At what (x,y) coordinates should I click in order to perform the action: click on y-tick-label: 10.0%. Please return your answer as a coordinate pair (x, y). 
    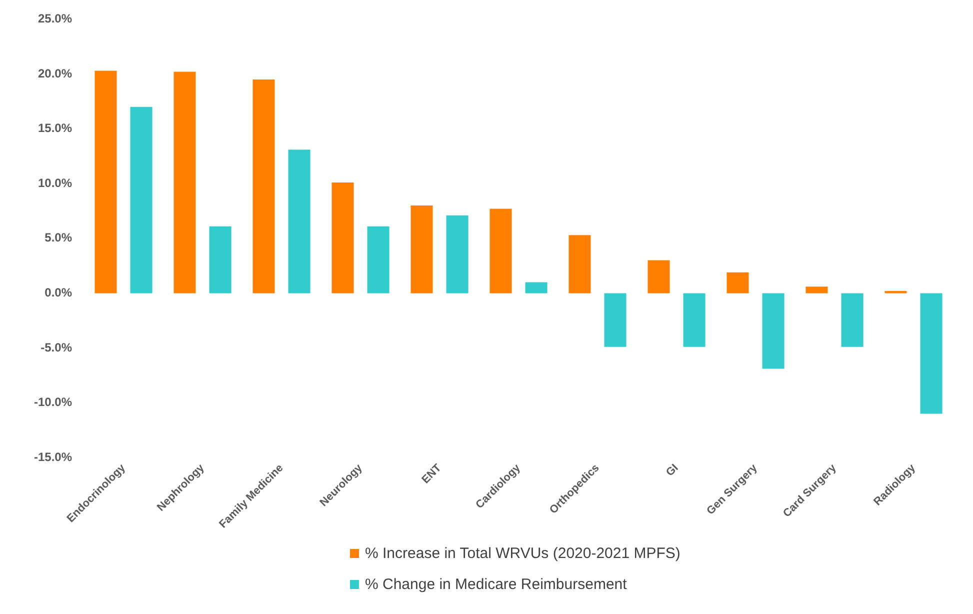
    Looking at the image, I should click on (55, 183).